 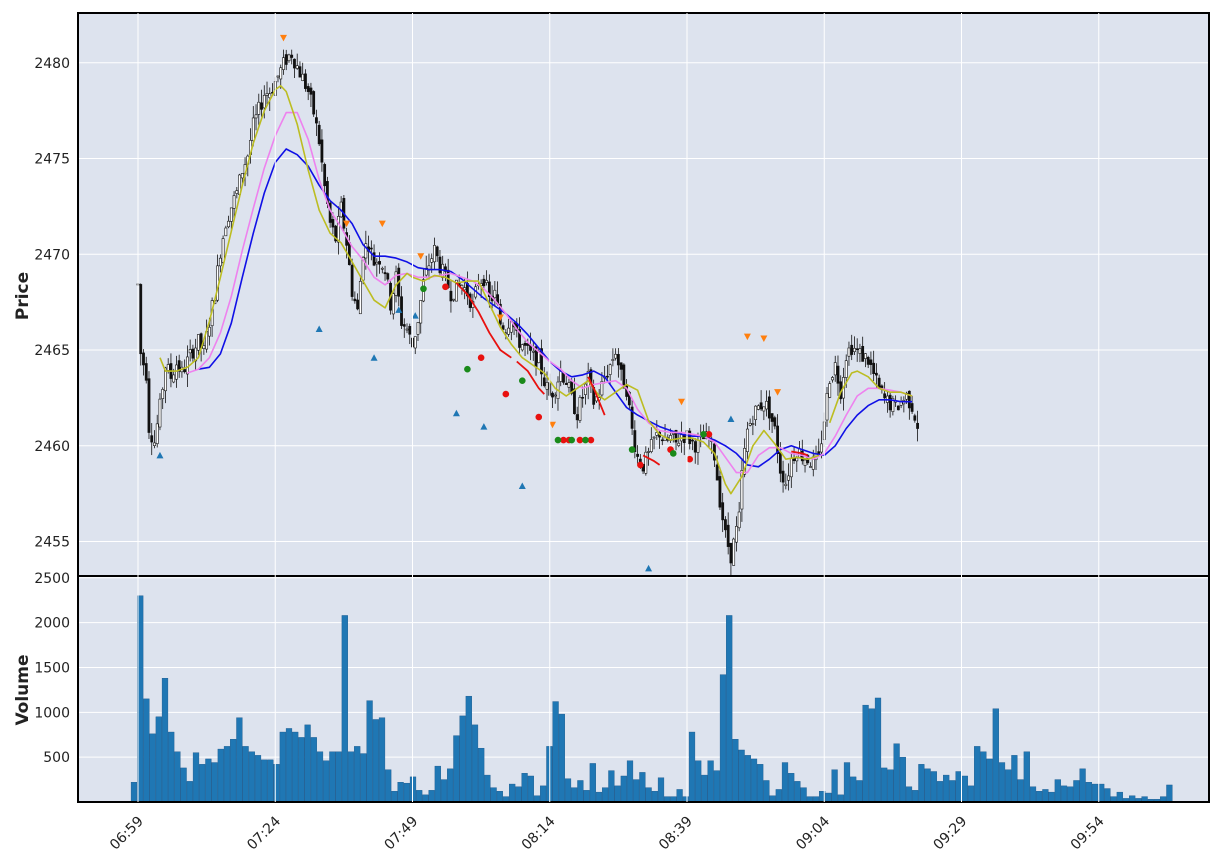 What do you see at coordinates (52, 447) in the screenshot?
I see `price-tick-label: 2460` at bounding box center [52, 447].